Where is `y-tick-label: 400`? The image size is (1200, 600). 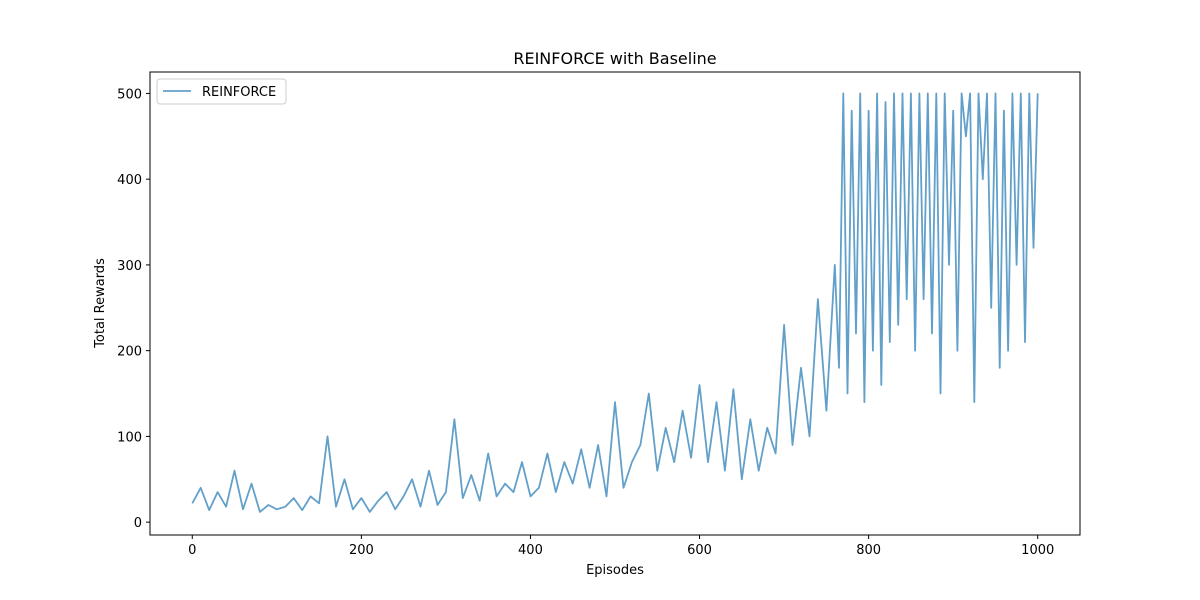
y-tick-label: 400 is located at coordinates (129, 180).